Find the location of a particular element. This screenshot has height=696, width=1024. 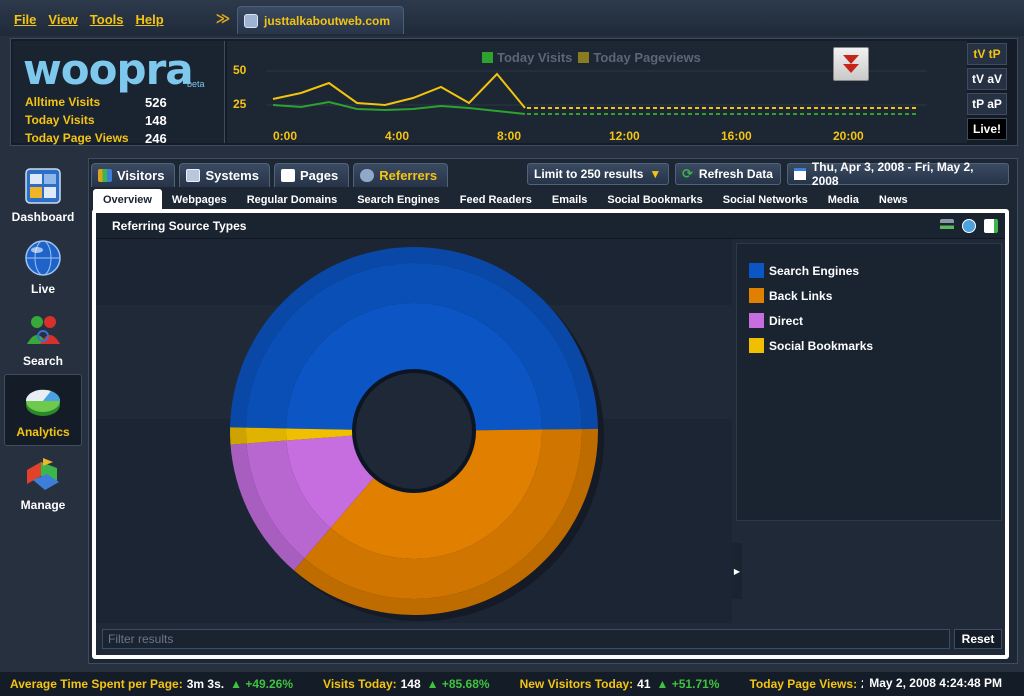

pie-slice-search-engines-ring1 is located at coordinates (414, 346).